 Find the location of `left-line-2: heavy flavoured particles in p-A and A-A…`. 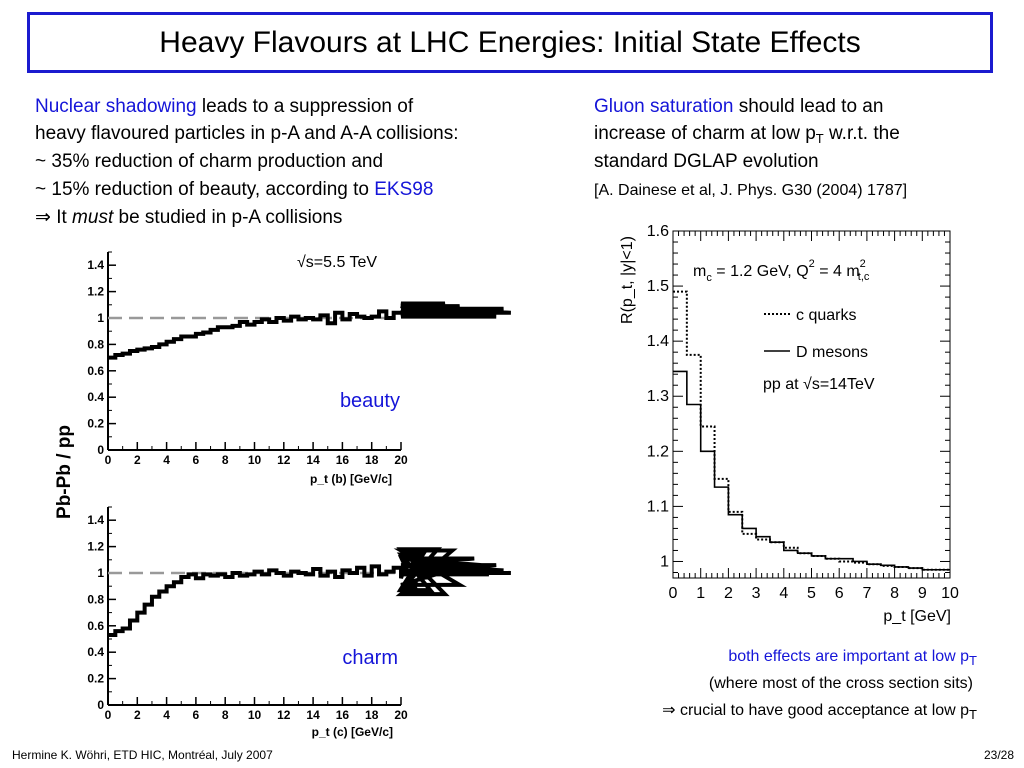

left-line-2: heavy flavoured particles in p-A and A-A… is located at coordinates (247, 133).